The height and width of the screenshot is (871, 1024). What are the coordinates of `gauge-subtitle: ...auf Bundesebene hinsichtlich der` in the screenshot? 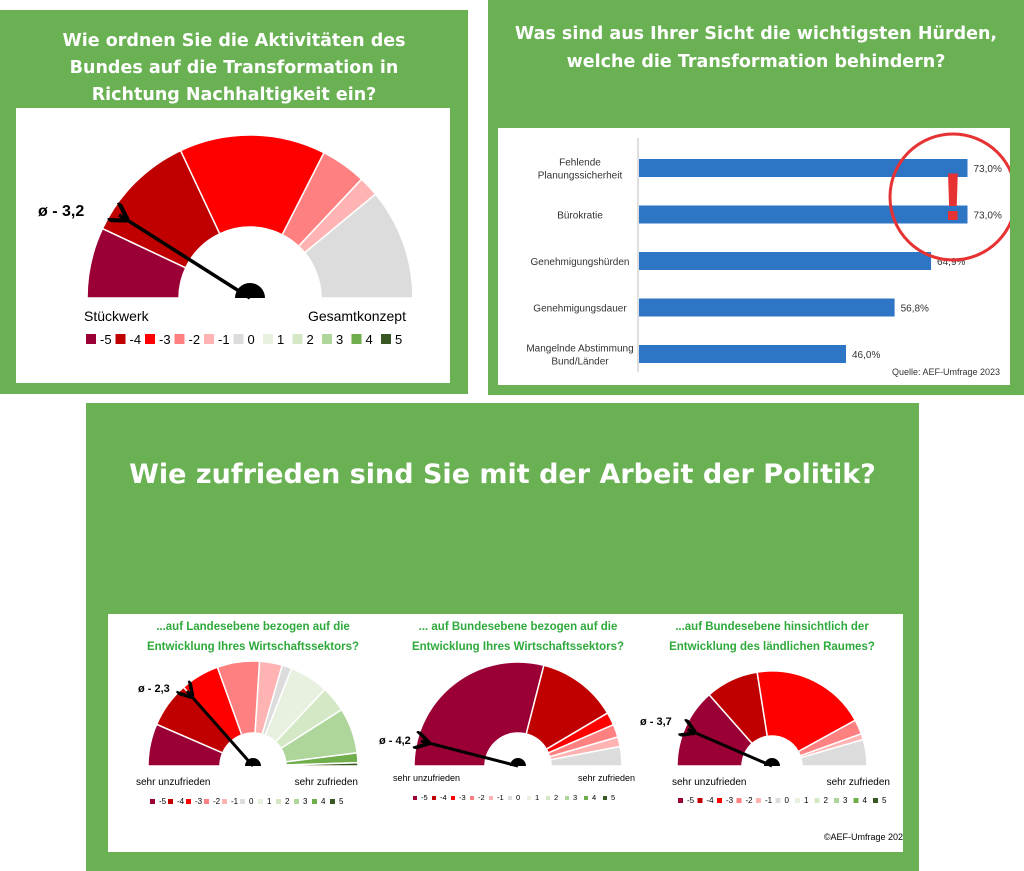 It's located at (772, 627).